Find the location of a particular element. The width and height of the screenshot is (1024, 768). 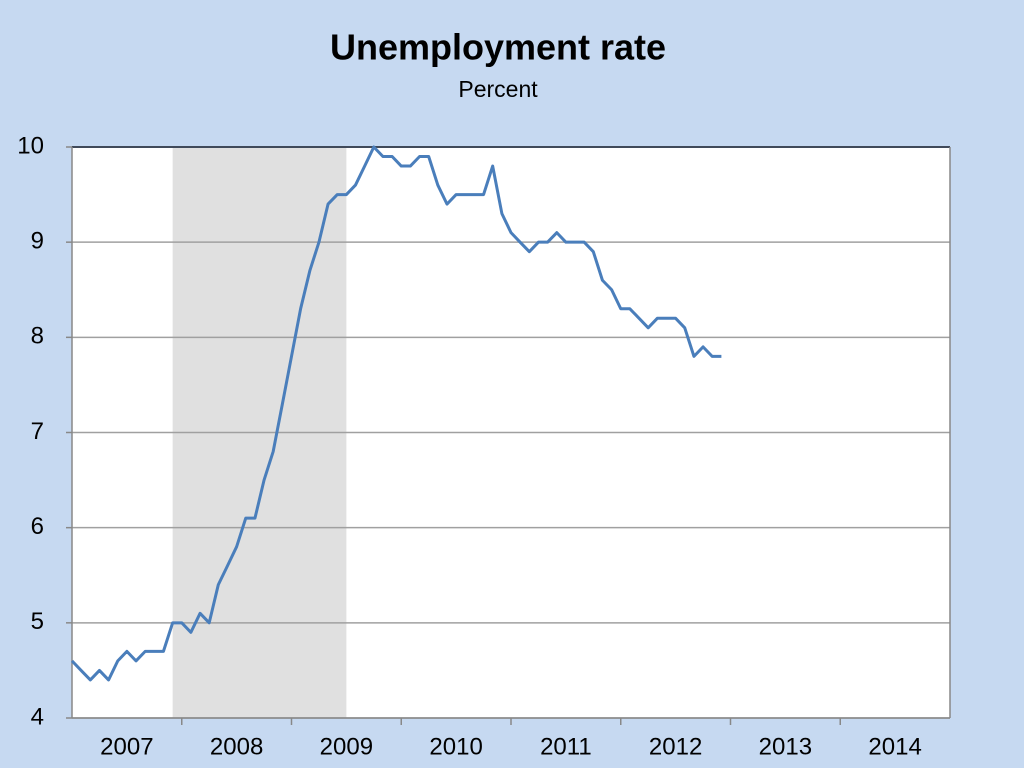

x-tick-label: 2010 is located at coordinates (455, 746).